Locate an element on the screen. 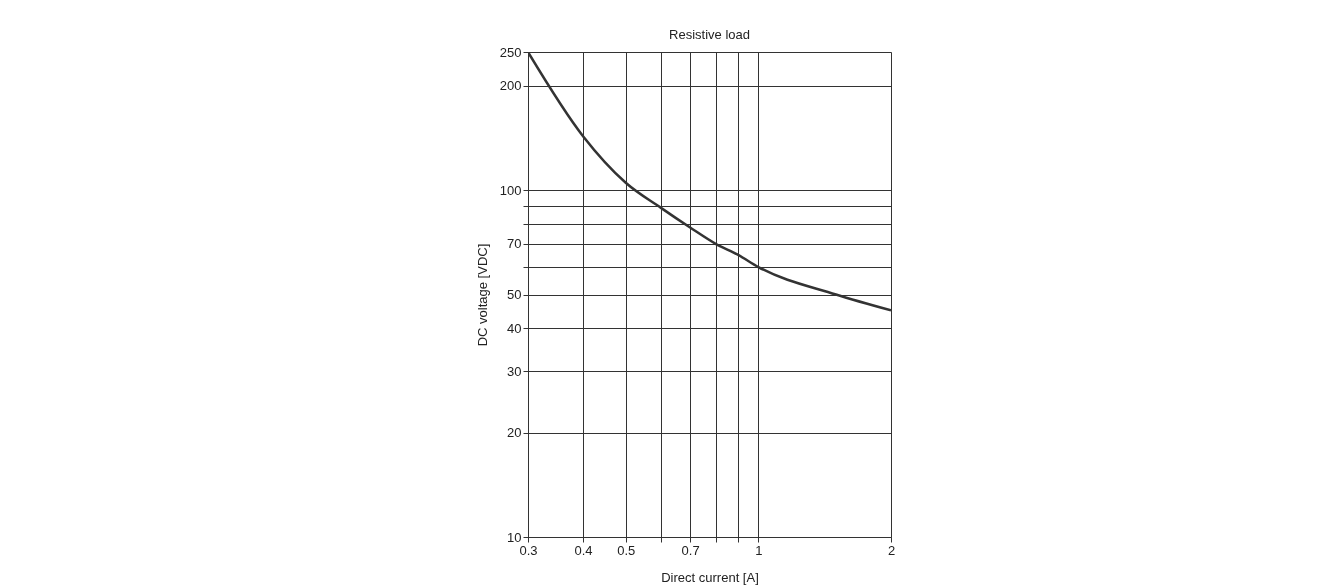 This screenshot has height=587, width=1328. x-tick-label: 2 is located at coordinates (891, 550).